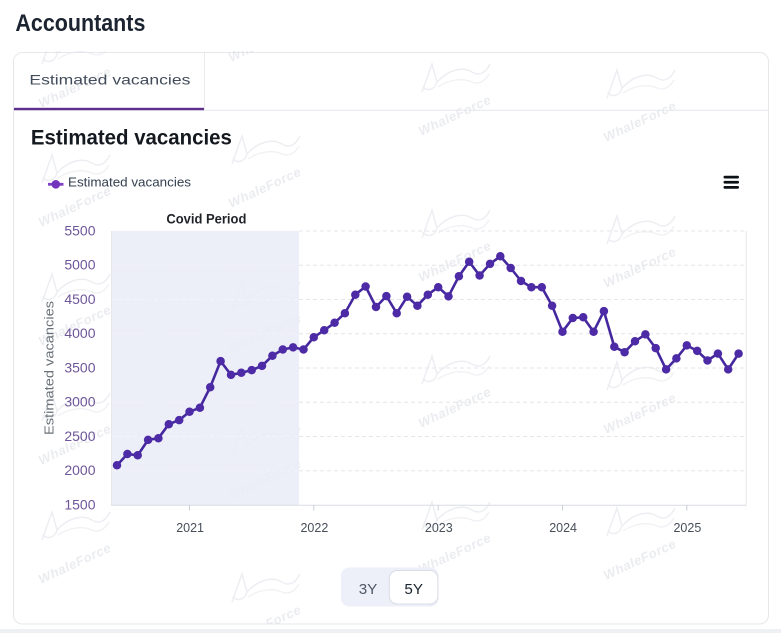  What do you see at coordinates (79, 333) in the screenshot?
I see `svg-text: 4000` at bounding box center [79, 333].